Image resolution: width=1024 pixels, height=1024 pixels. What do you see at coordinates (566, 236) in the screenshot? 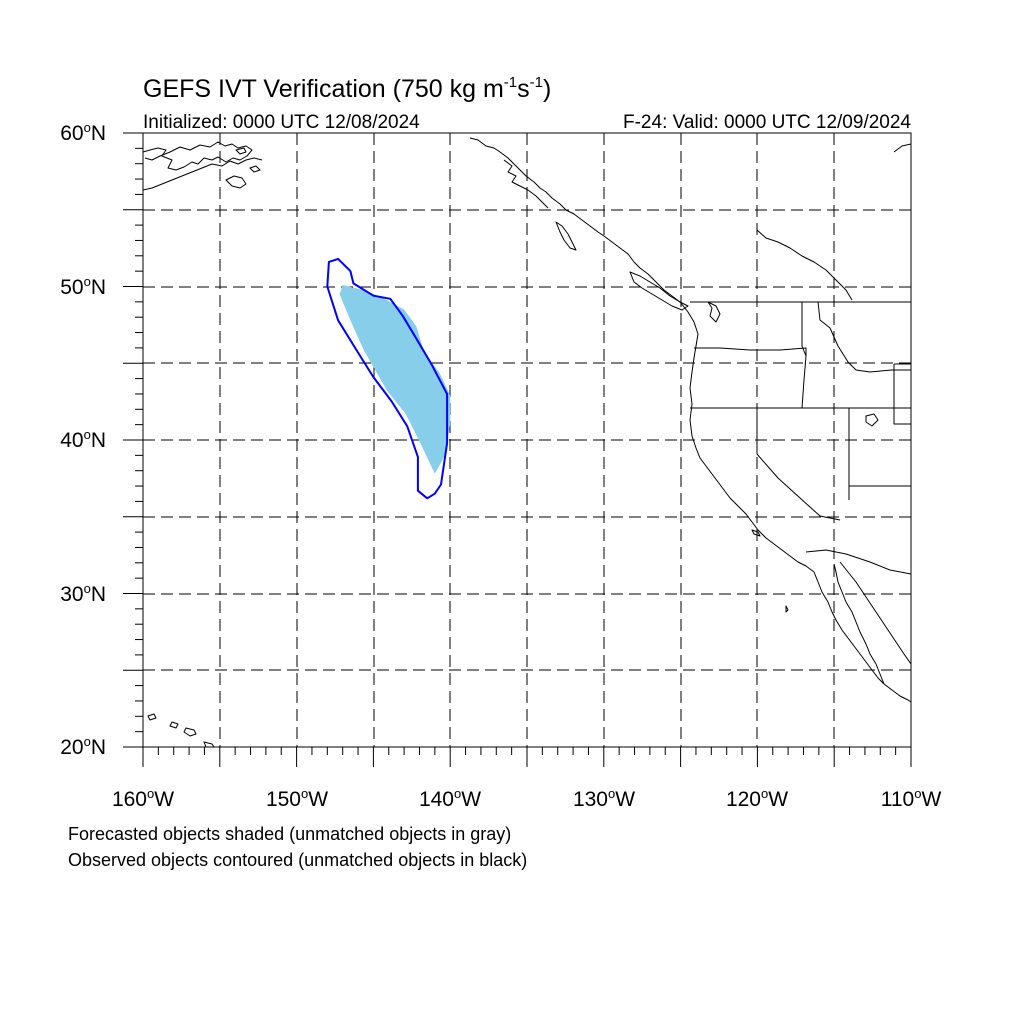
I see `haida-gwaii` at bounding box center [566, 236].